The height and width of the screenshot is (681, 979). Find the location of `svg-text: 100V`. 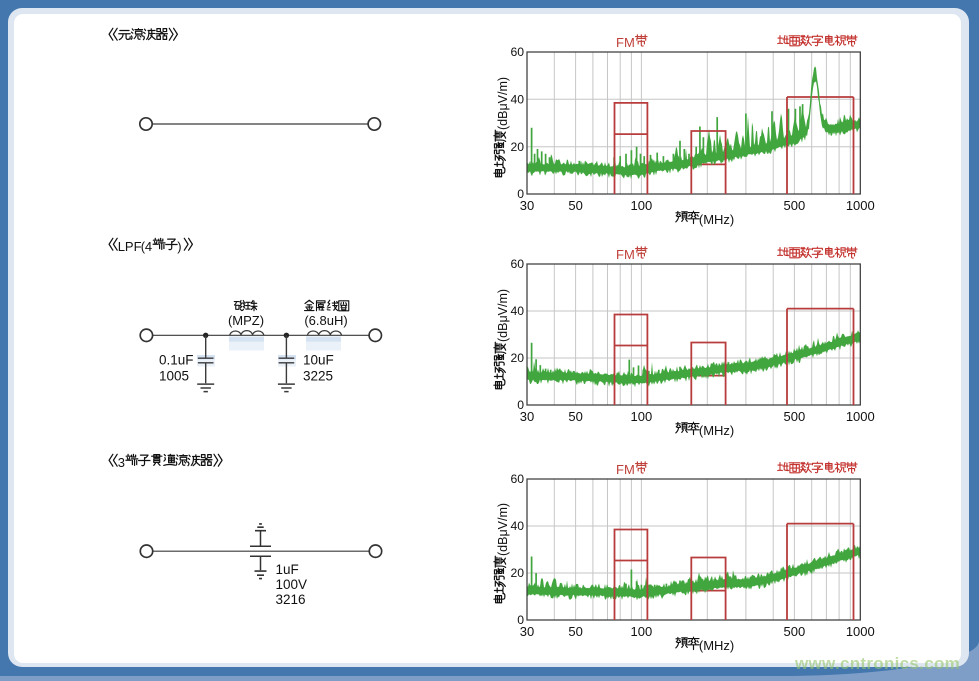

svg-text: 100V is located at coordinates (292, 584).